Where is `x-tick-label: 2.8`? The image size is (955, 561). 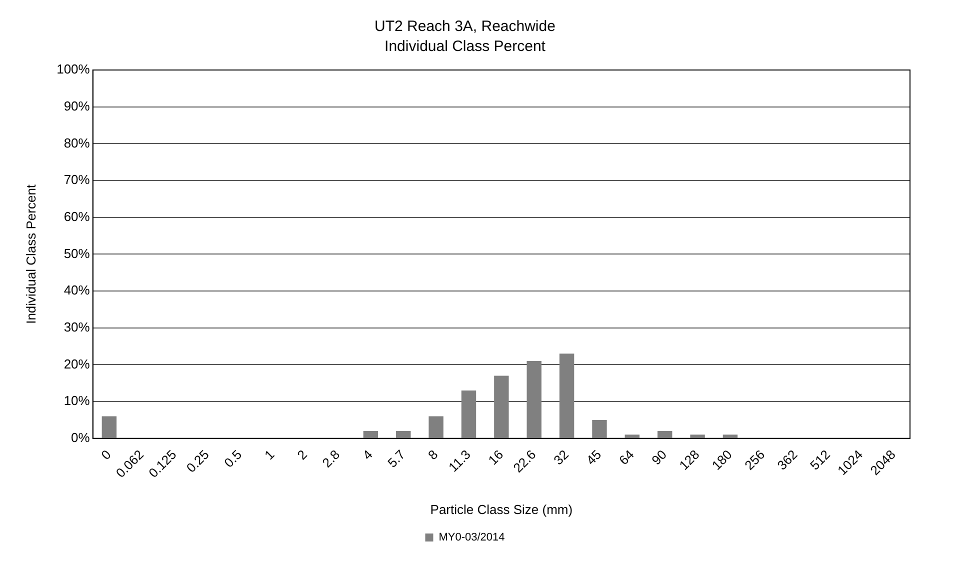 x-tick-label: 2.8 is located at coordinates (331, 458).